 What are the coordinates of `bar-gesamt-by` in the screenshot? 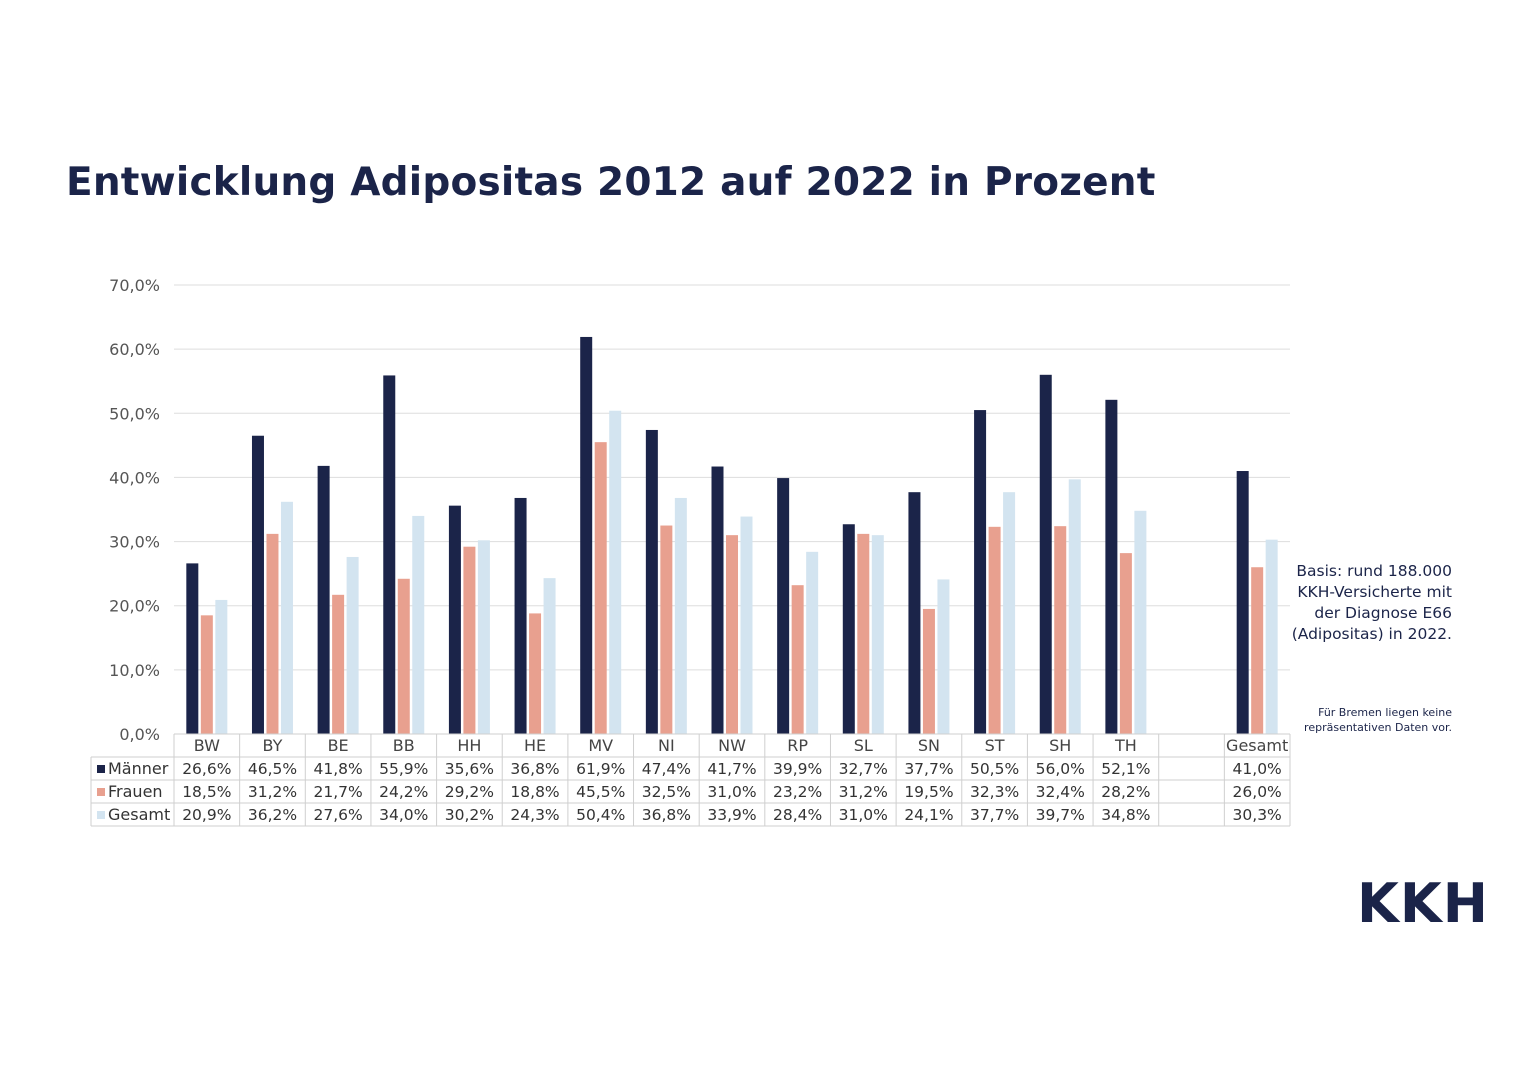 It's located at (286, 617).